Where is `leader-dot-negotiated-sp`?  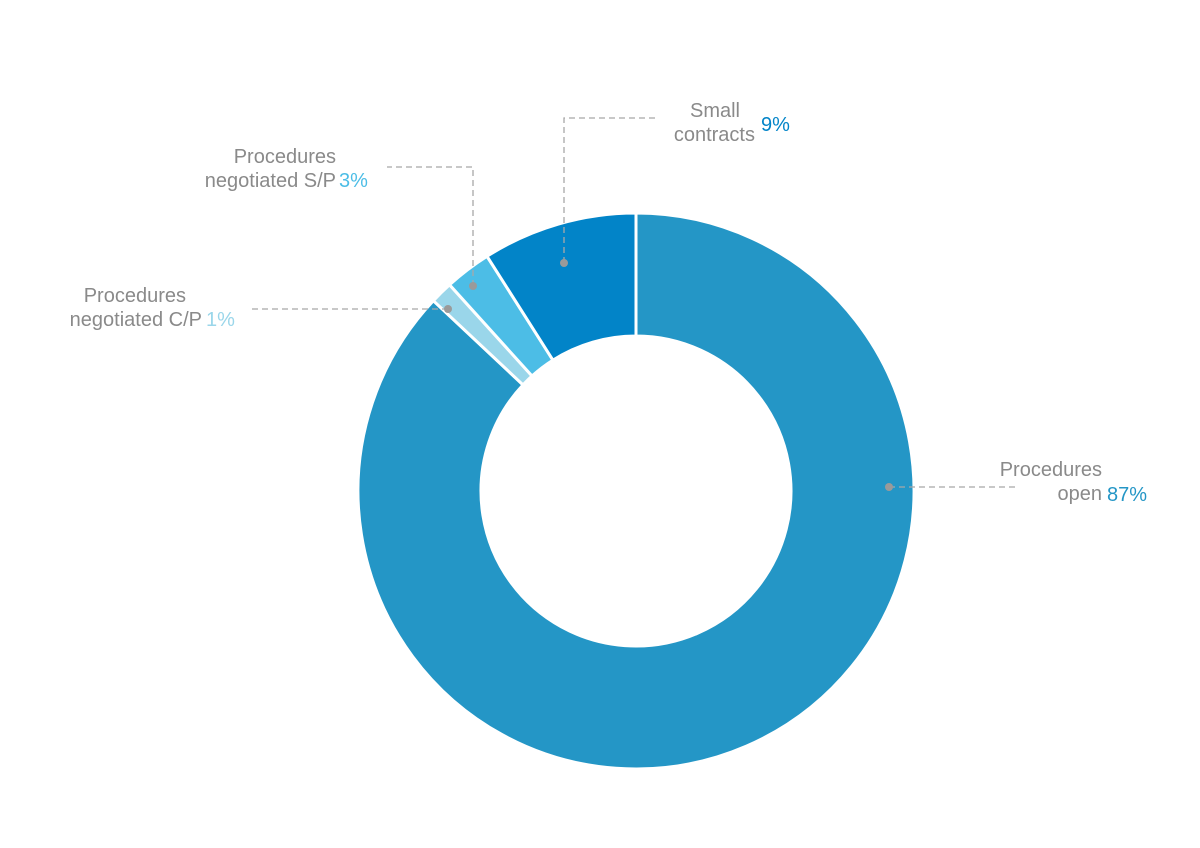 leader-dot-negotiated-sp is located at coordinates (473, 286).